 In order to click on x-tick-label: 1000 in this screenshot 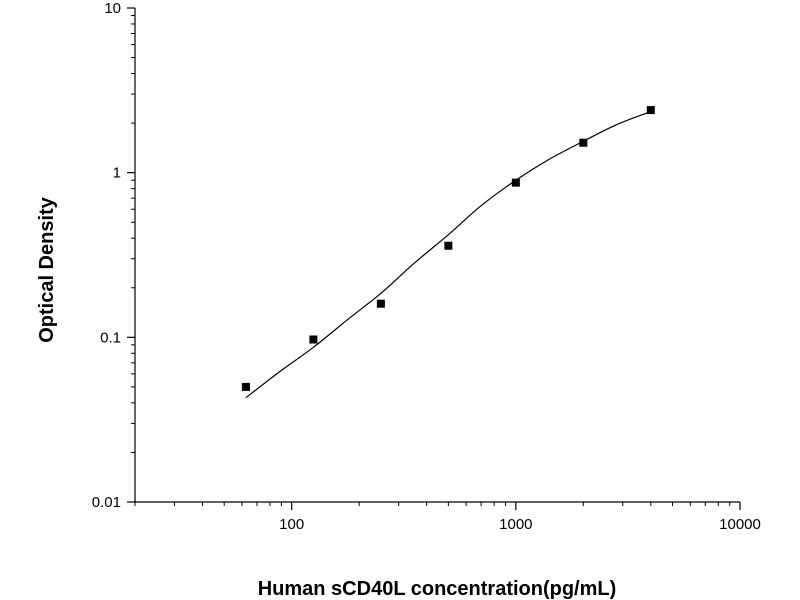, I will do `click(515, 524)`.